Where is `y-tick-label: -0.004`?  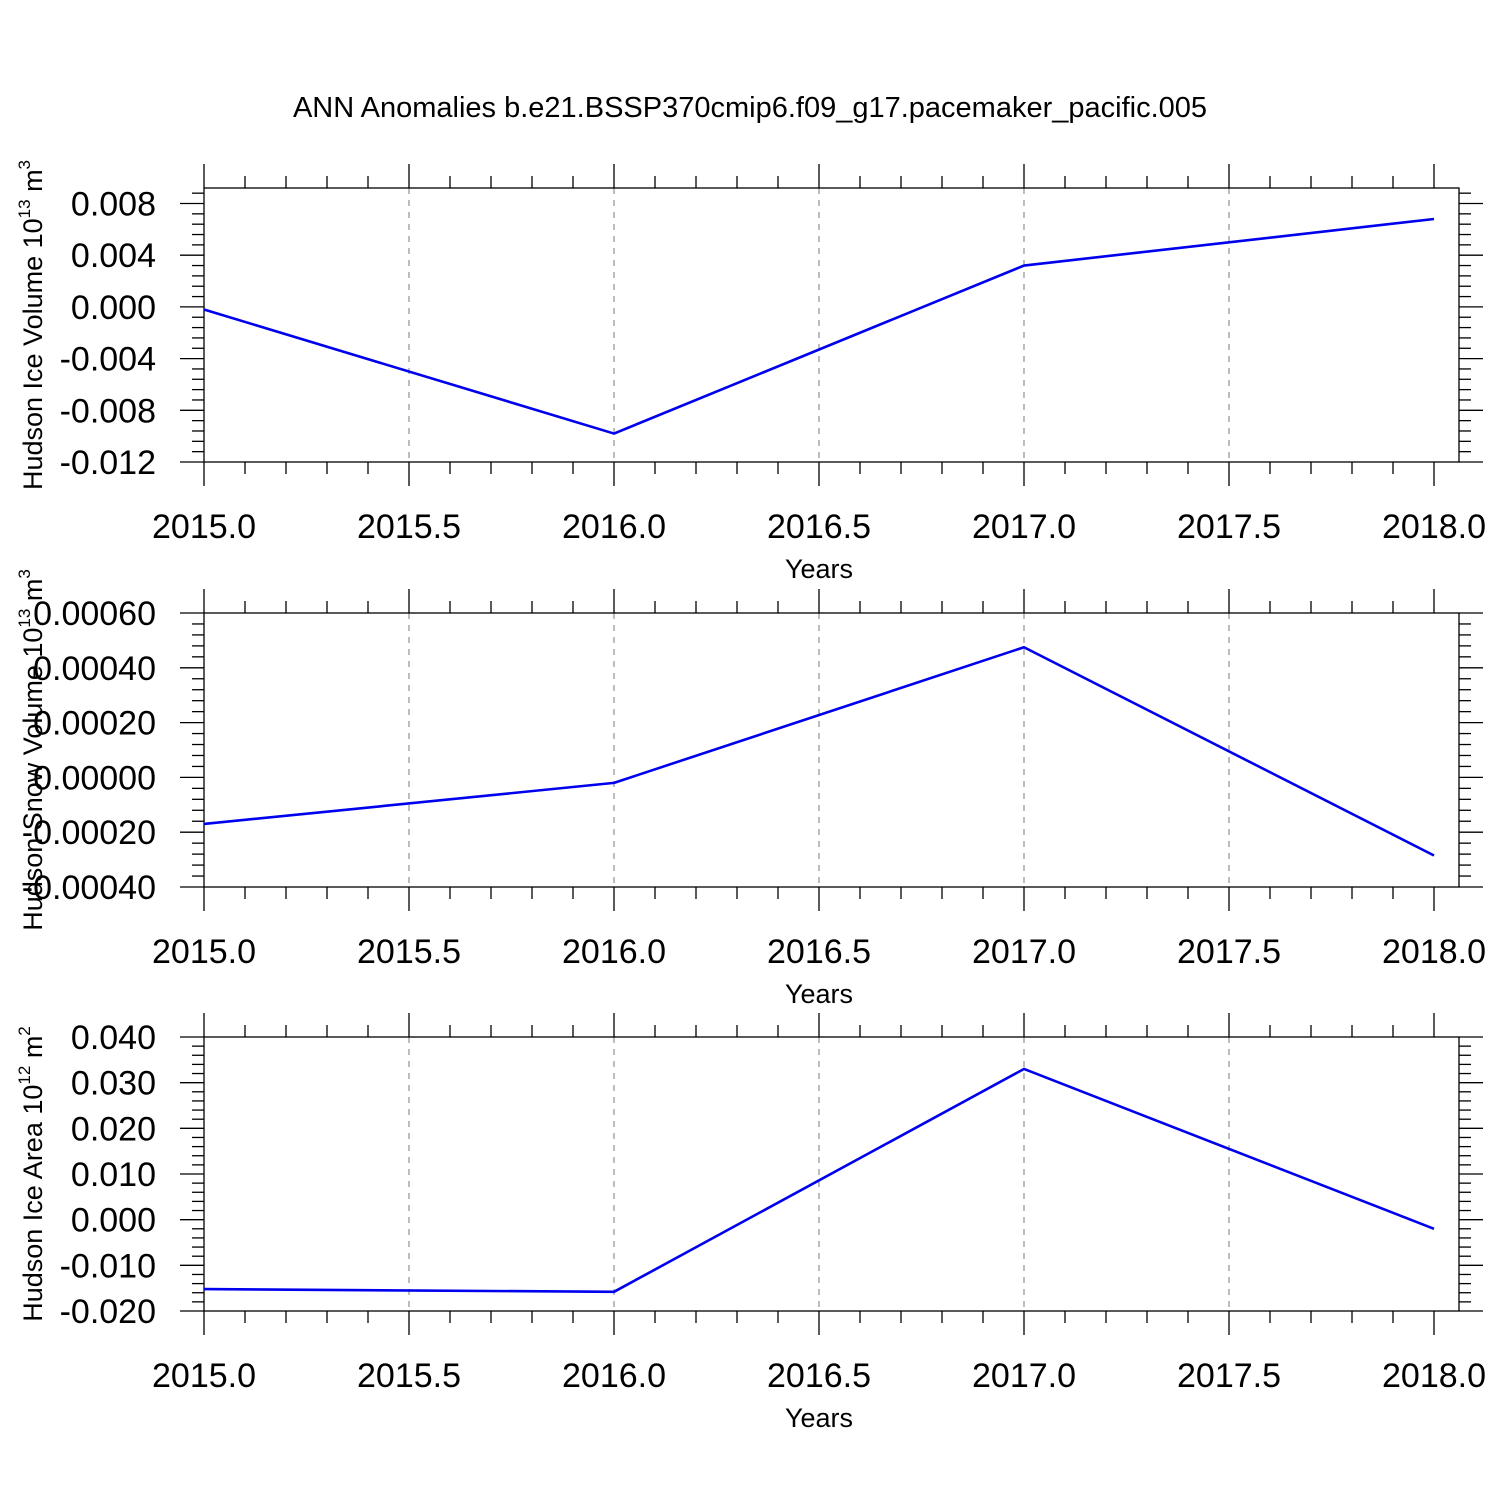
y-tick-label: -0.004 is located at coordinates (108, 360).